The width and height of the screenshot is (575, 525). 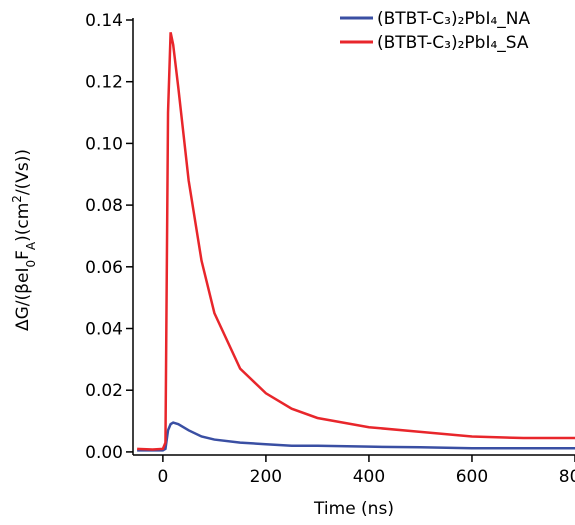 What do you see at coordinates (31, 245) in the screenshot?
I see `y-axis-label-part: A` at bounding box center [31, 245].